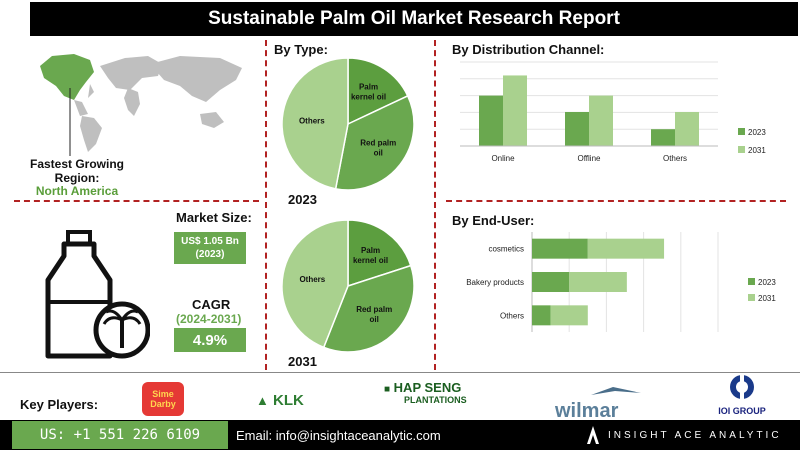 This screenshot has height=450, width=800. I want to click on wilmar-logo: wilmar, so click(600, 403).